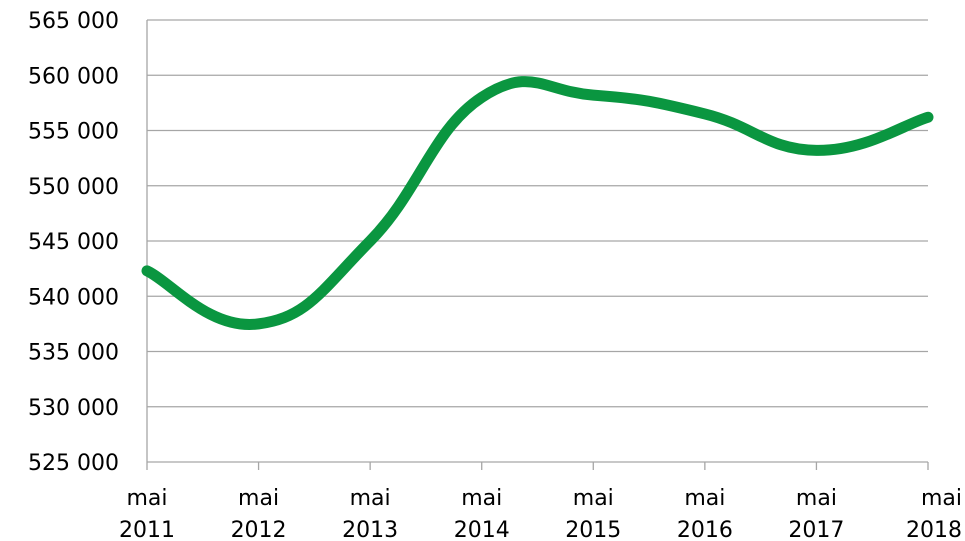 Image resolution: width=965 pixels, height=541 pixels. I want to click on y-tick-label: 550 000, so click(73, 187).